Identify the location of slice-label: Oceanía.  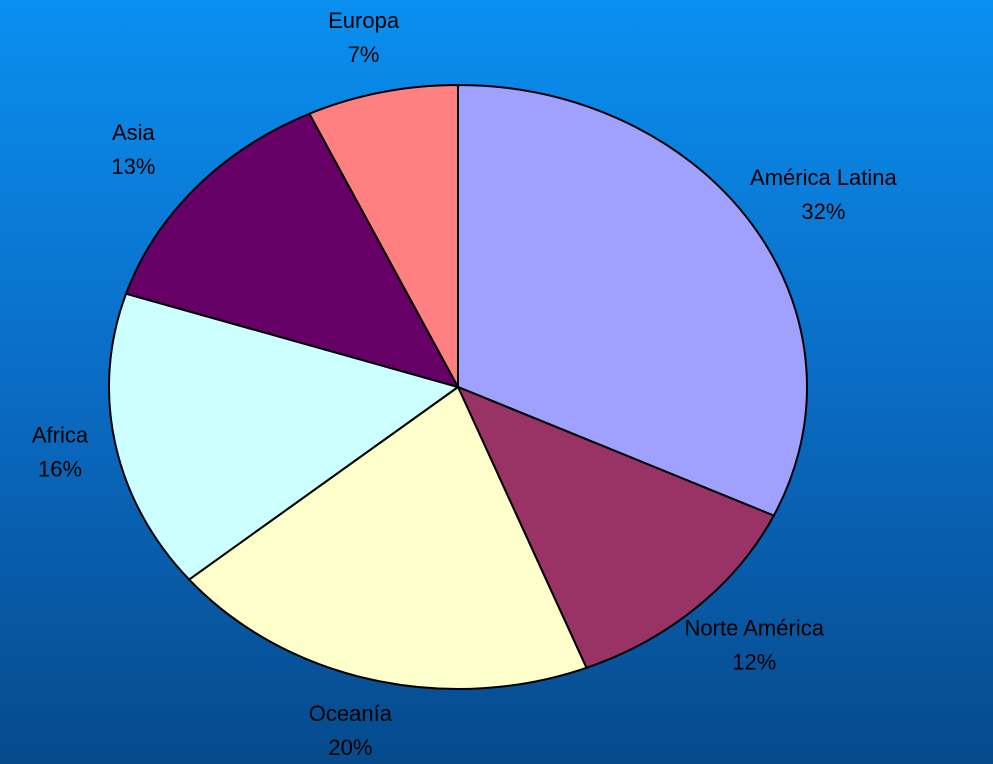
(351, 713).